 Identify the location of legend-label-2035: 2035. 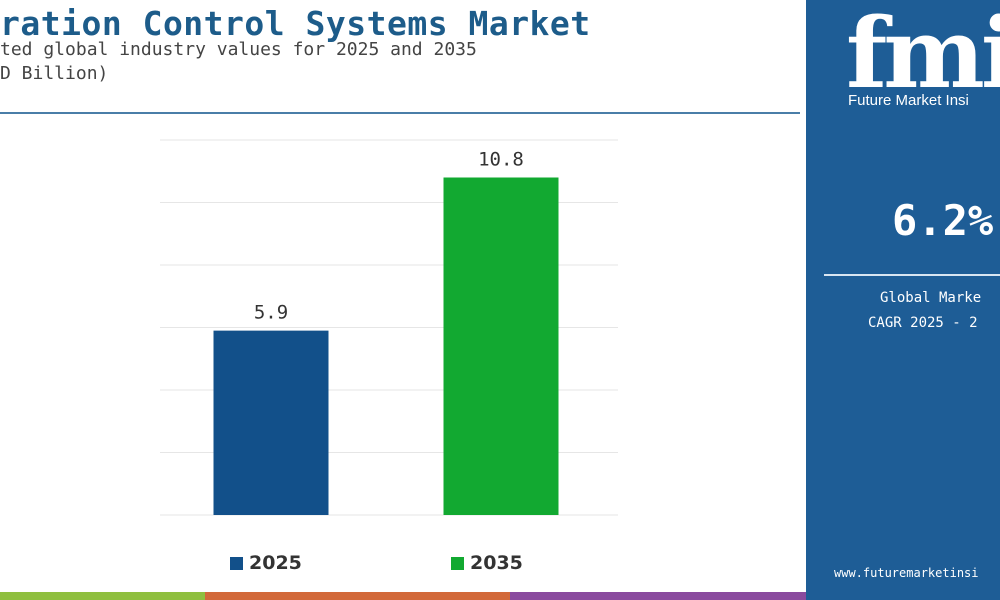
(496, 563).